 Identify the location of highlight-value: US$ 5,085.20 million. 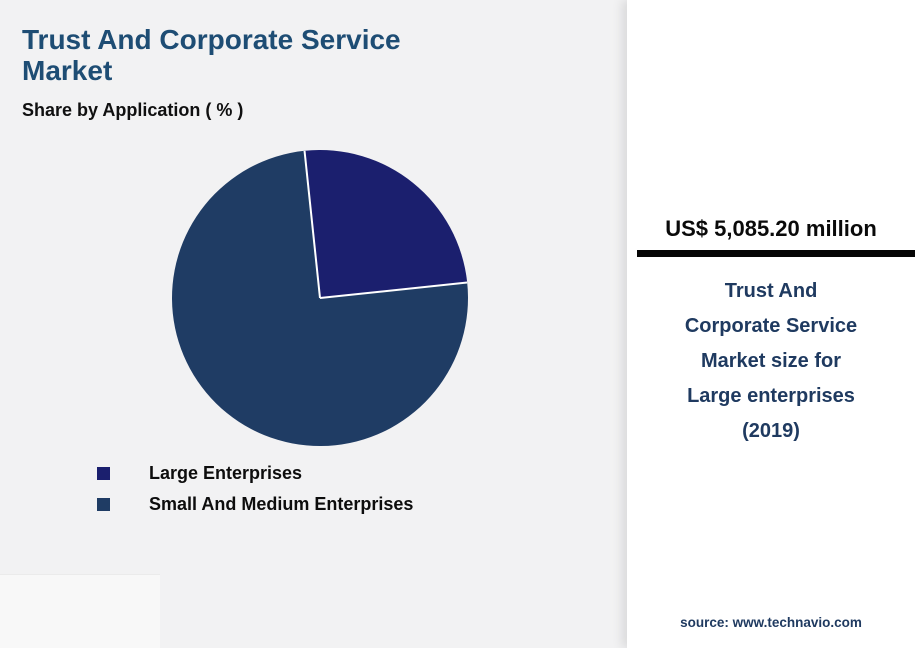
(771, 228).